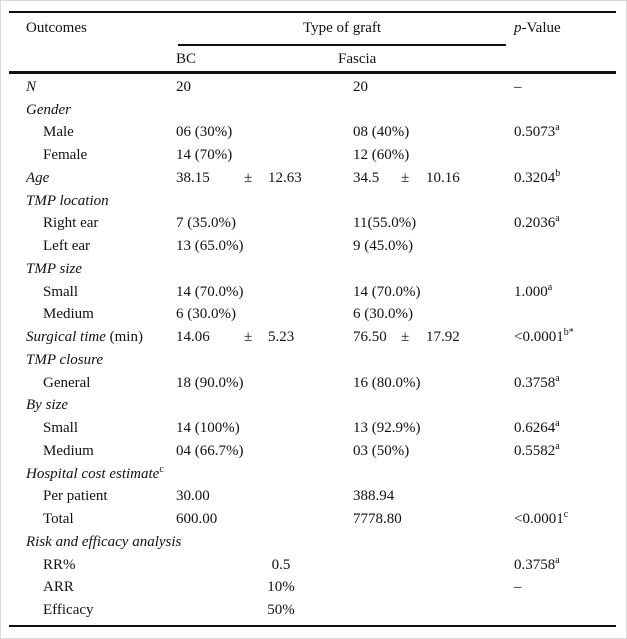 Image resolution: width=627 pixels, height=639 pixels. Describe the element at coordinates (537, 176) in the screenshot. I see `p-value-cell: 0.3204b` at that location.